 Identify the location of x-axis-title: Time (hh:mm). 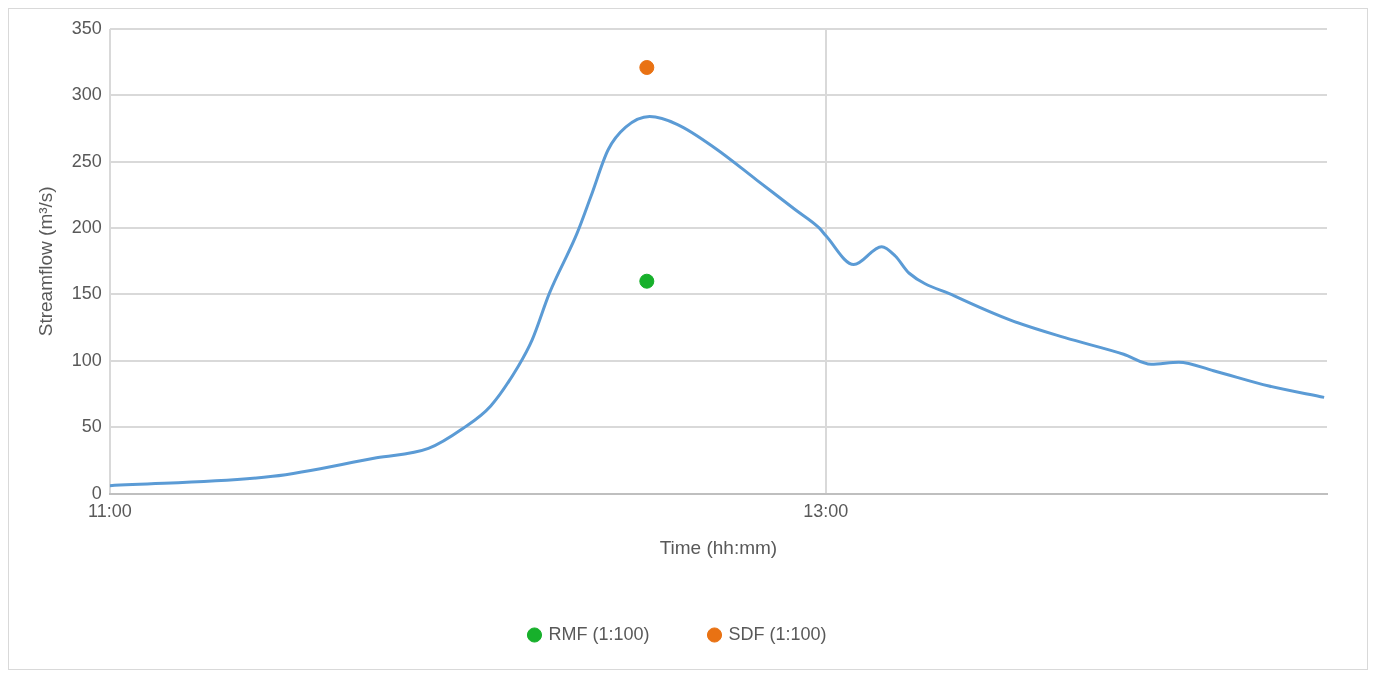
(718, 547).